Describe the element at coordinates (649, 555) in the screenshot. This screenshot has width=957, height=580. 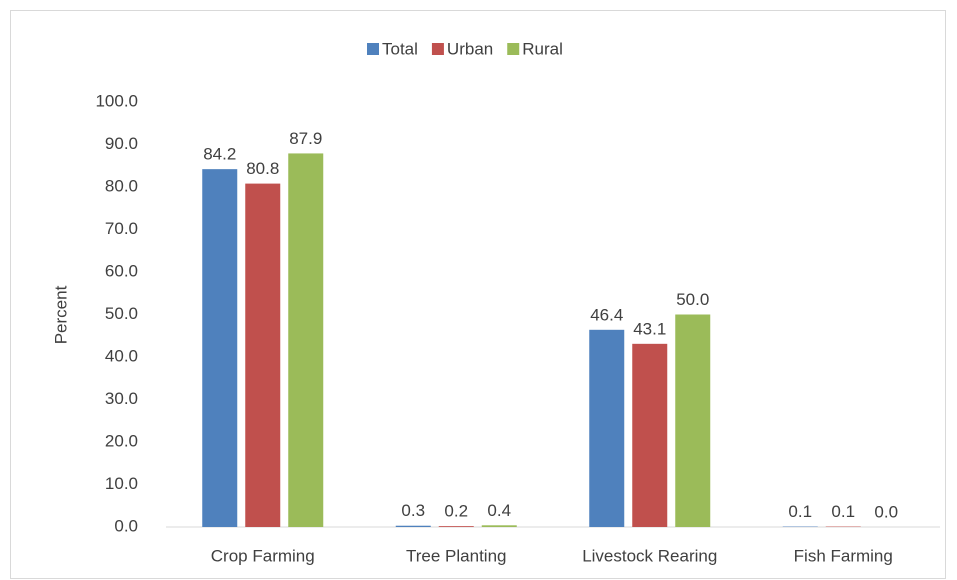
I see `x-tick-label: Livestock Rearing` at that location.